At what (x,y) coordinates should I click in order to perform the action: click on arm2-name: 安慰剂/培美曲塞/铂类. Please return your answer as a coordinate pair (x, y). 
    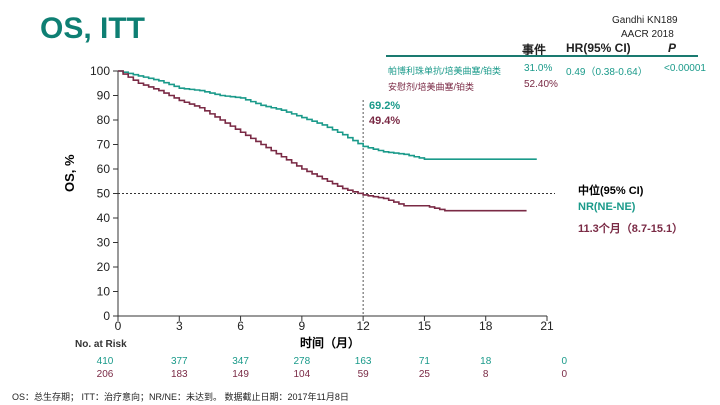
    Looking at the image, I should click on (431, 87).